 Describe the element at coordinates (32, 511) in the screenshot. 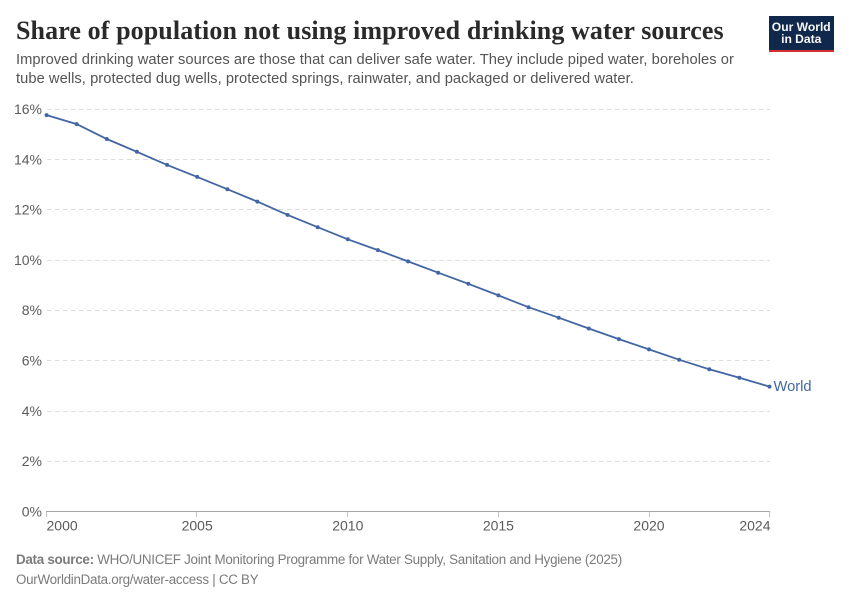

I see `svg-text: 0%` at that location.